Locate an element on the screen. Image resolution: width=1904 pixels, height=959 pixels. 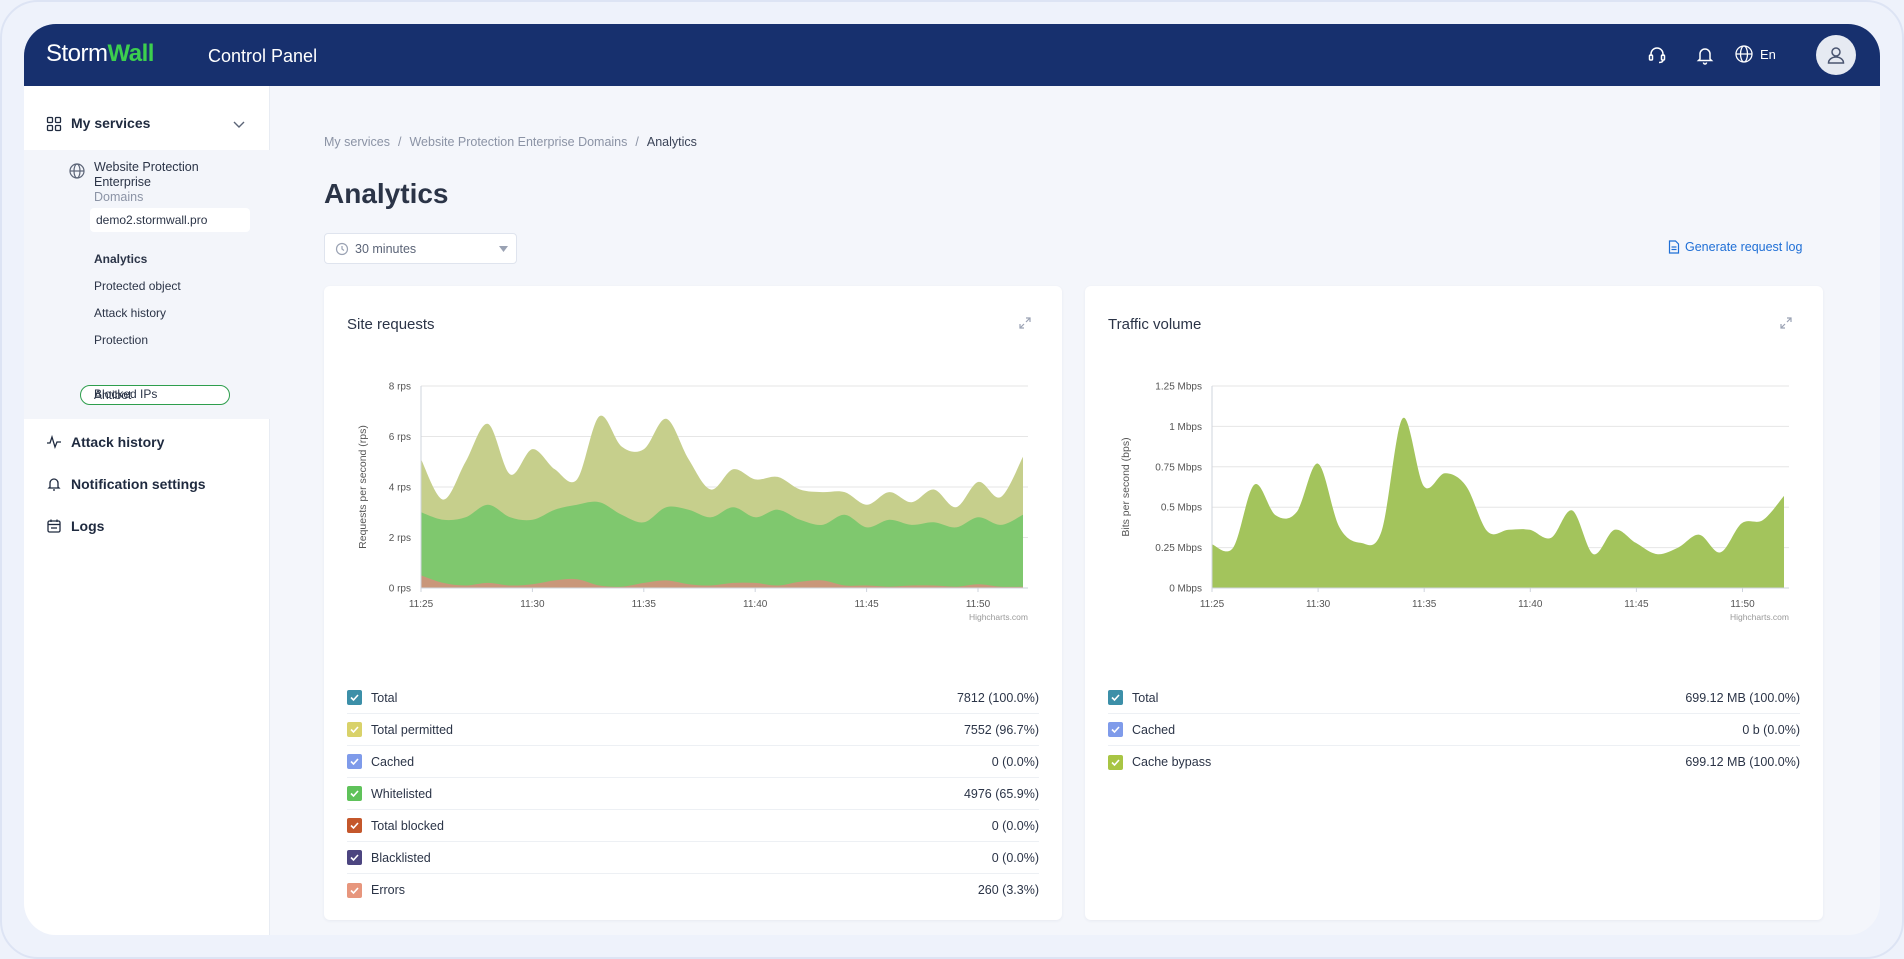
legend-value: 4976 (65.9%) is located at coordinates (1001, 793).